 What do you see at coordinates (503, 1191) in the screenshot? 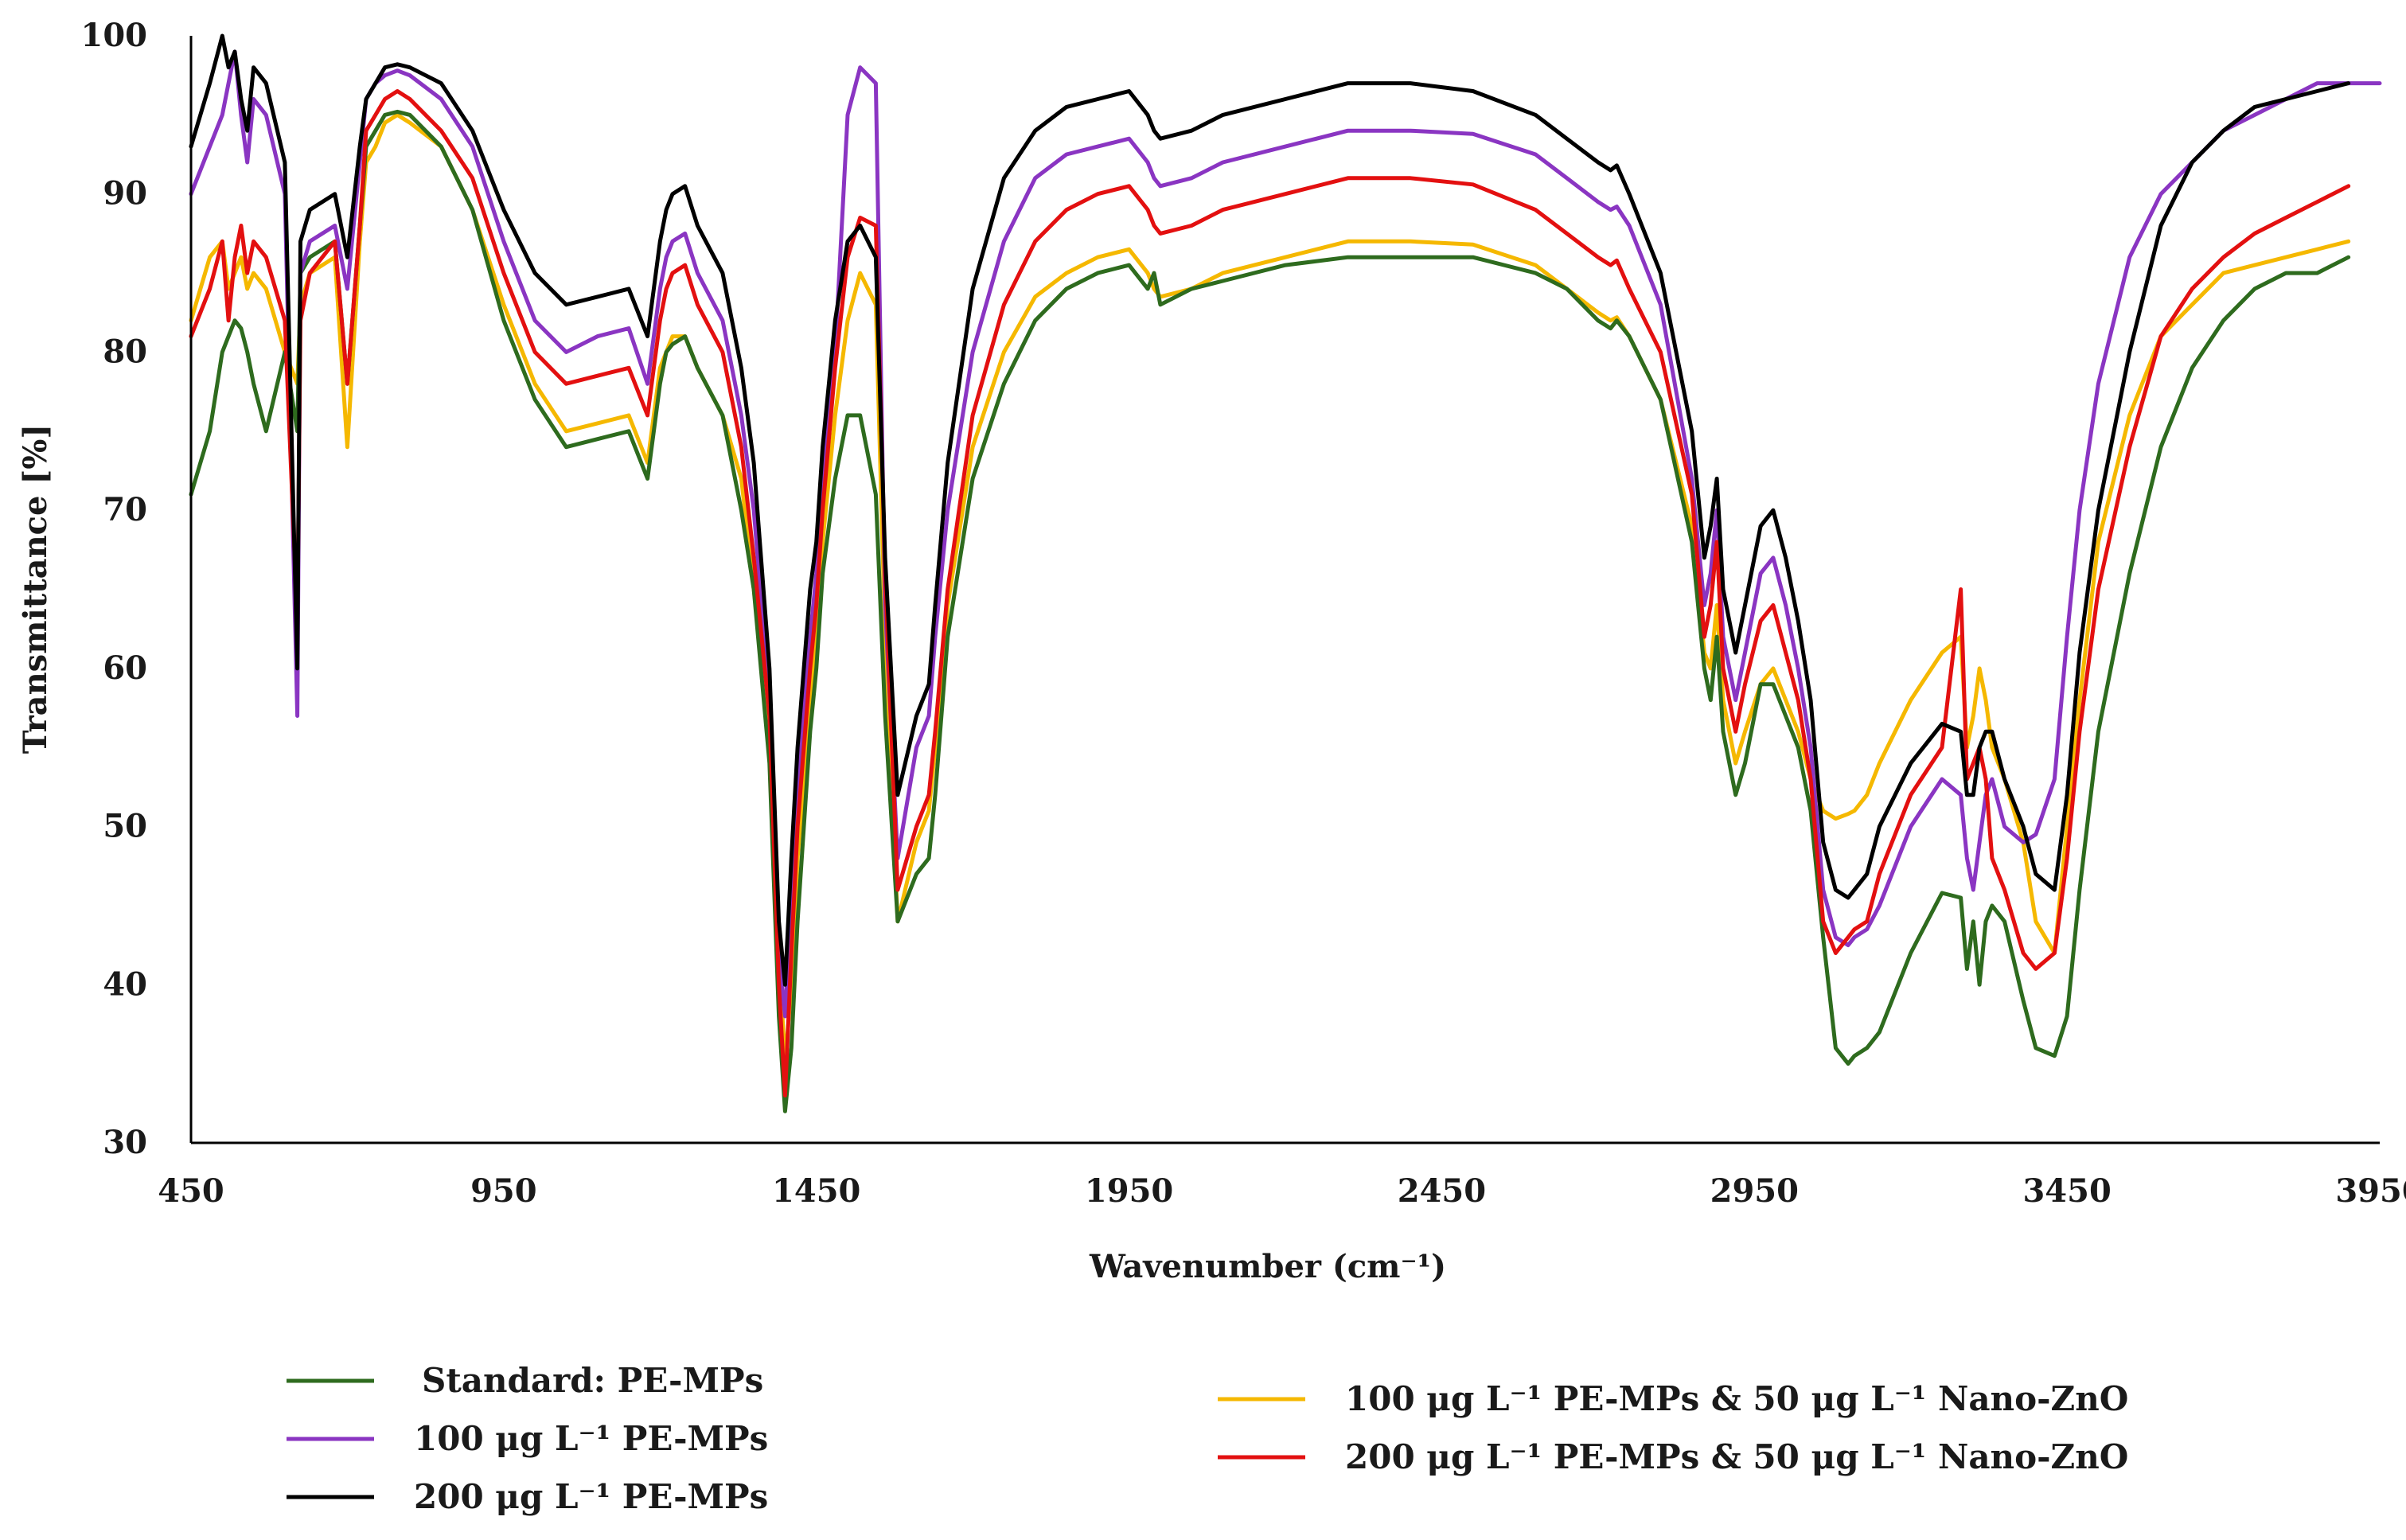
I see `x-tick-label: 950` at bounding box center [503, 1191].